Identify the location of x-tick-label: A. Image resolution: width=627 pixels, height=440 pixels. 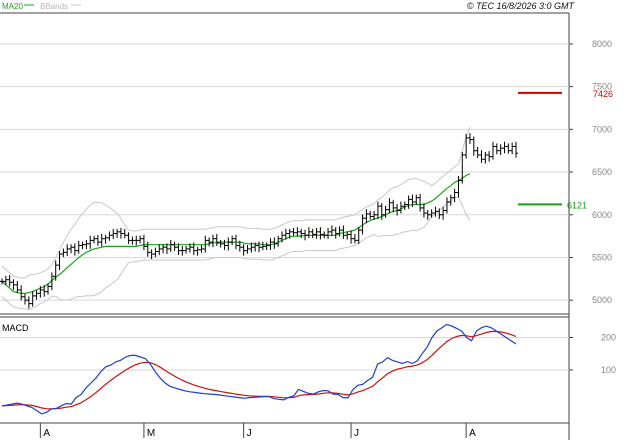
(46, 433).